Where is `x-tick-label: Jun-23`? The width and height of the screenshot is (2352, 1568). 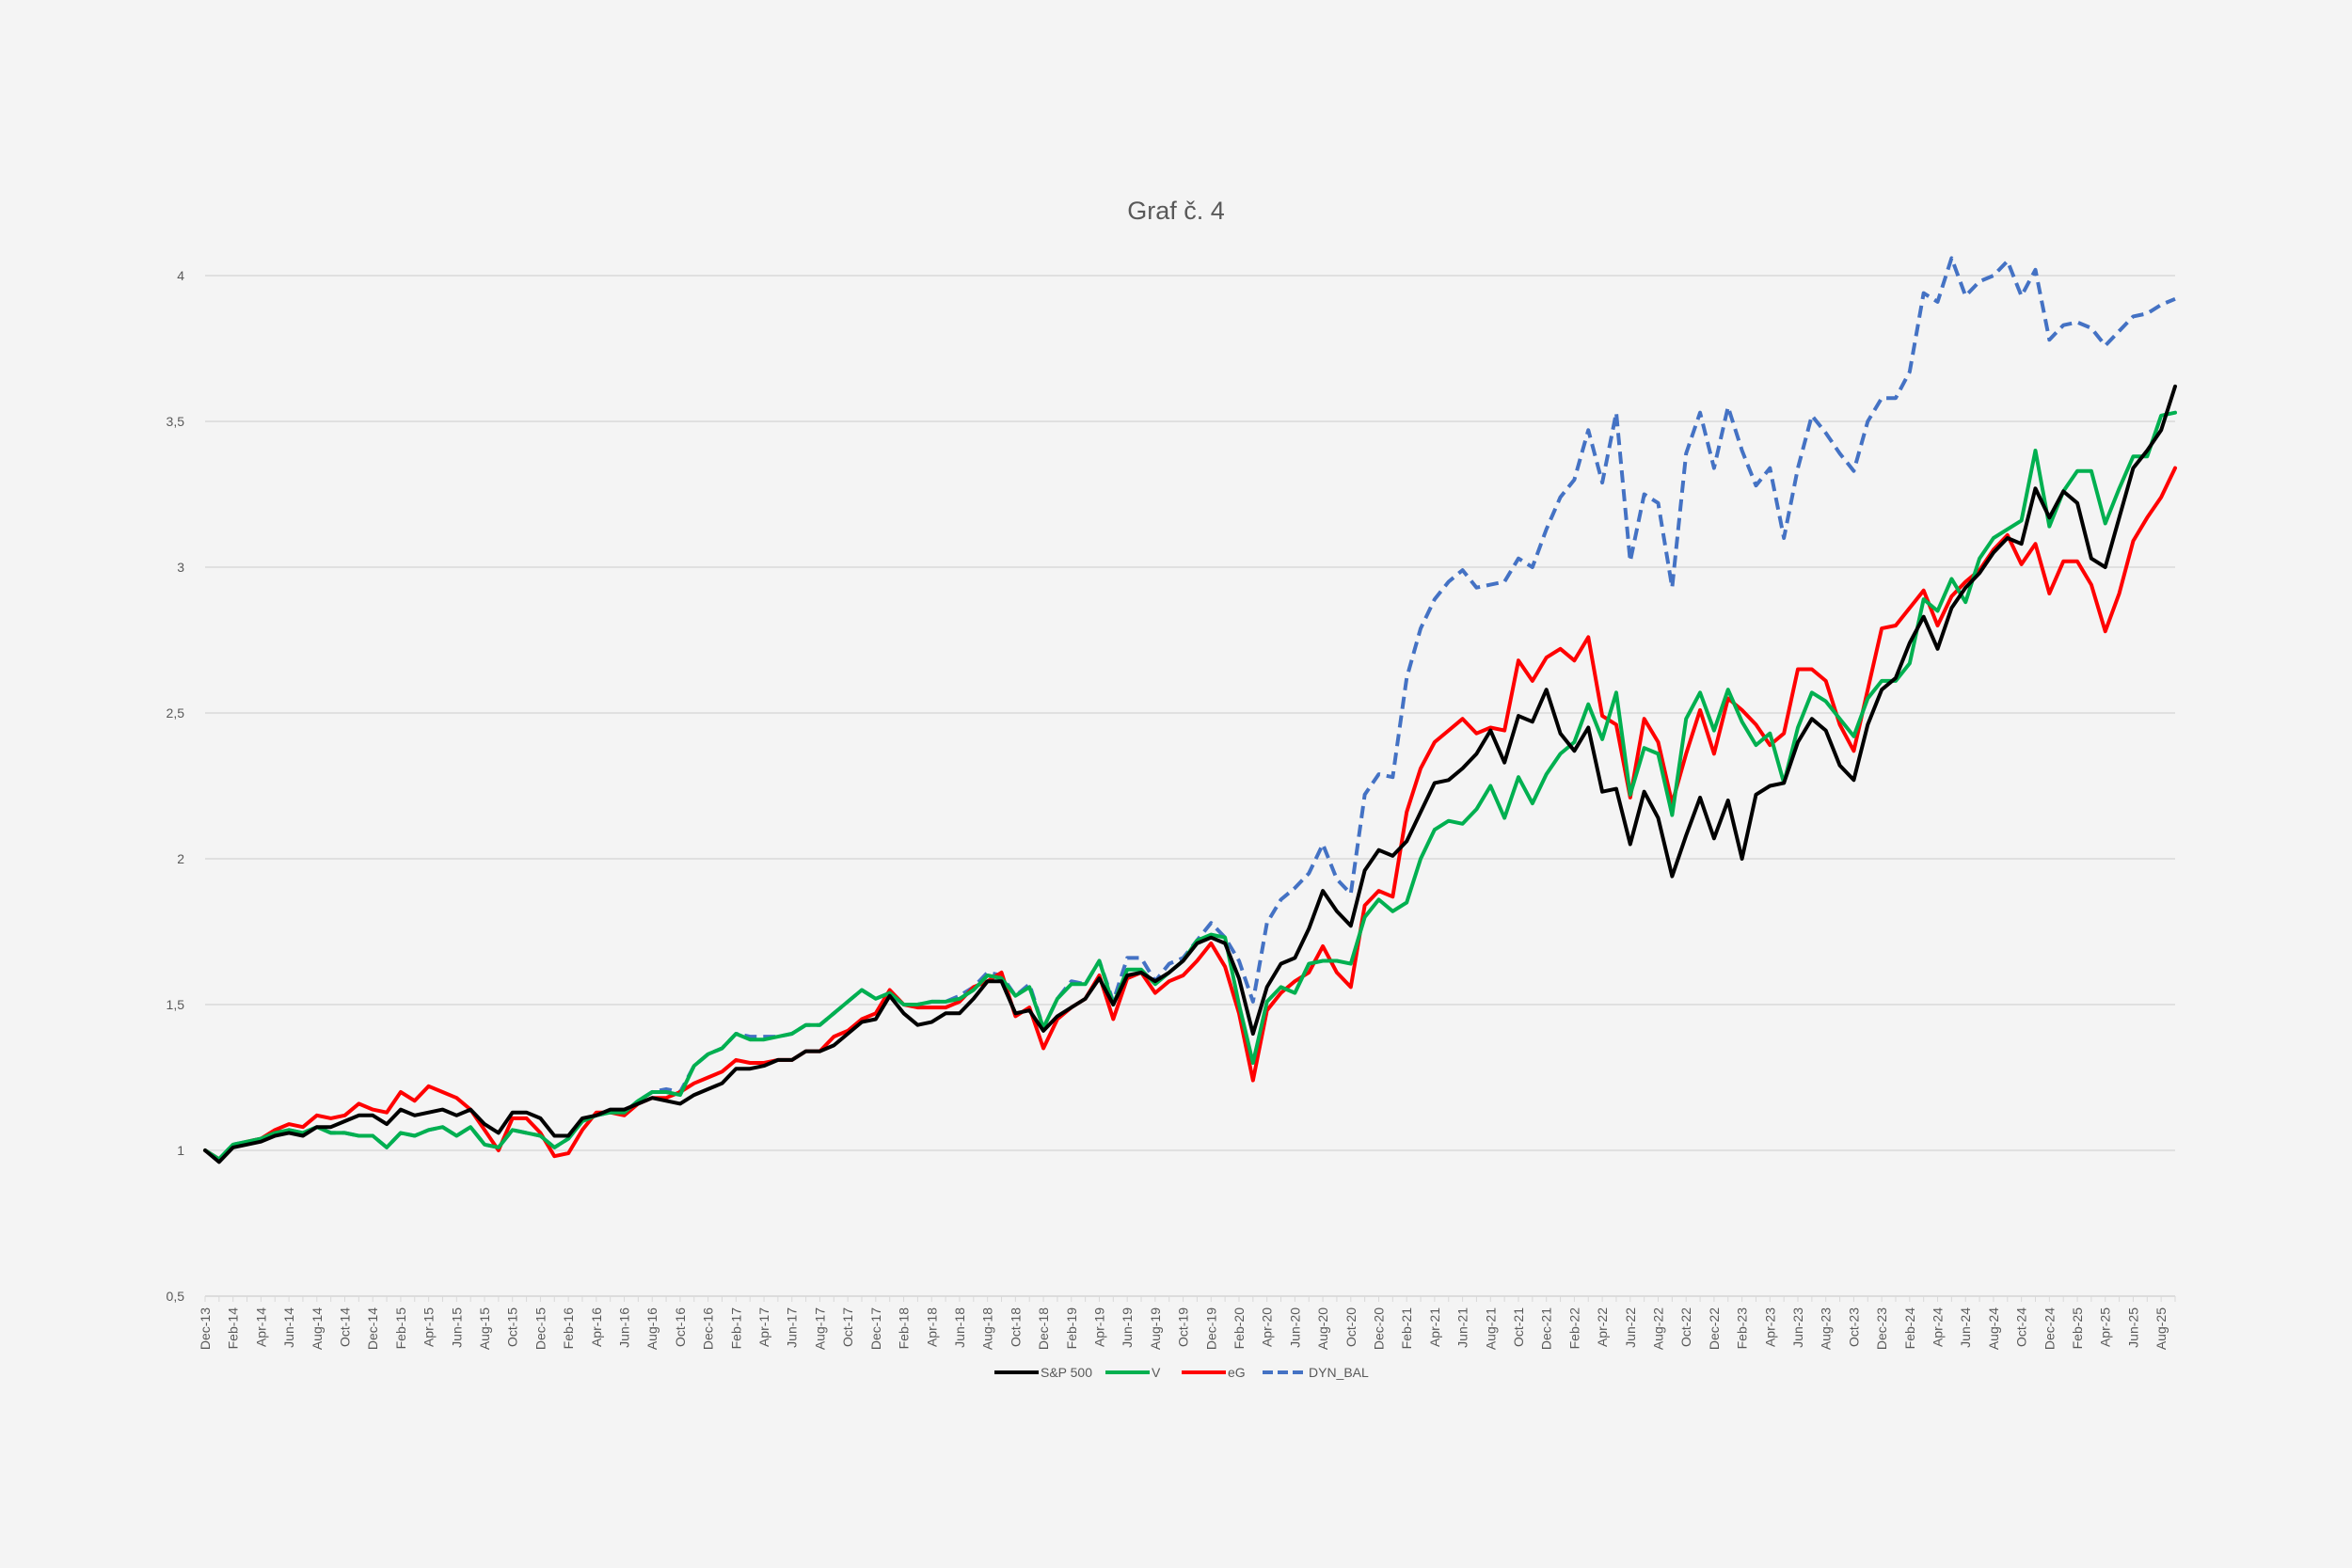 x-tick-label: Jun-23 is located at coordinates (1797, 1327).